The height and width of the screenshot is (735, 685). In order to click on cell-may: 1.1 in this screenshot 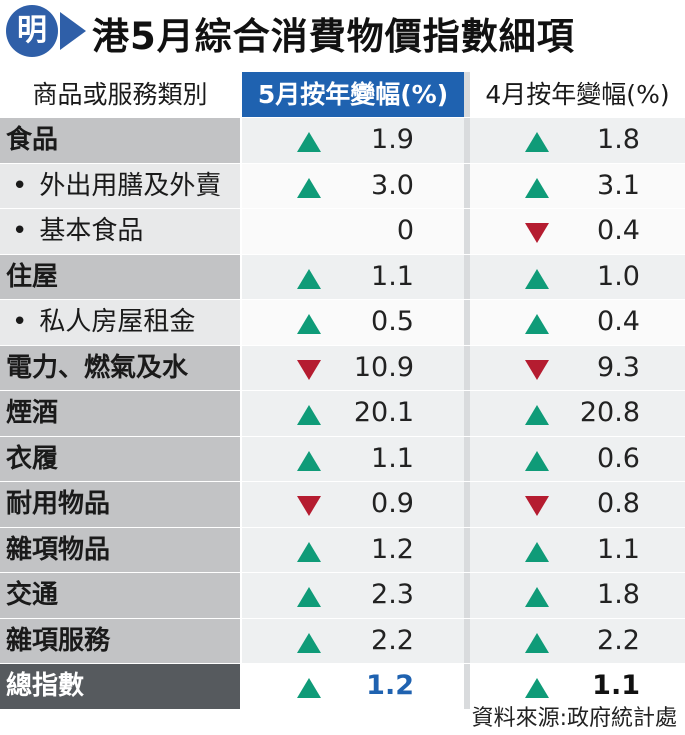, I will do `click(353, 458)`.